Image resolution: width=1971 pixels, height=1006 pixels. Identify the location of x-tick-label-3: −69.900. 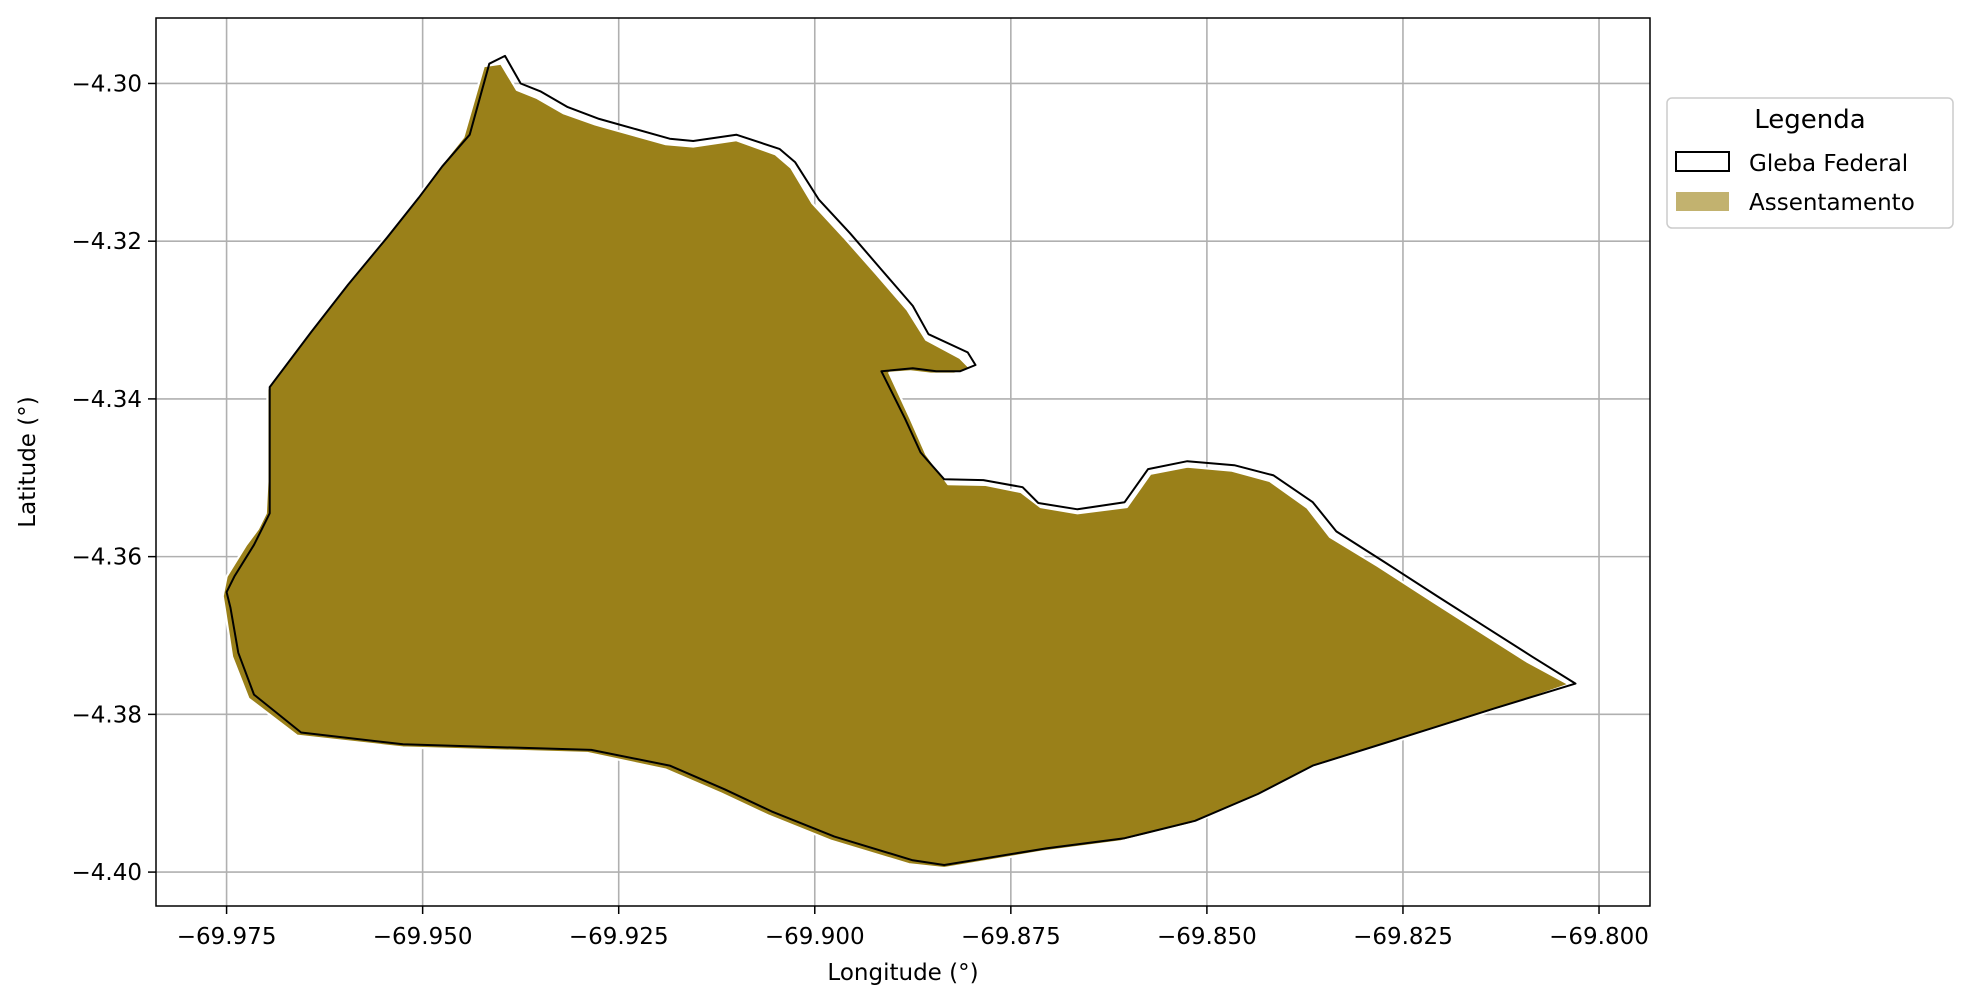
(815, 937).